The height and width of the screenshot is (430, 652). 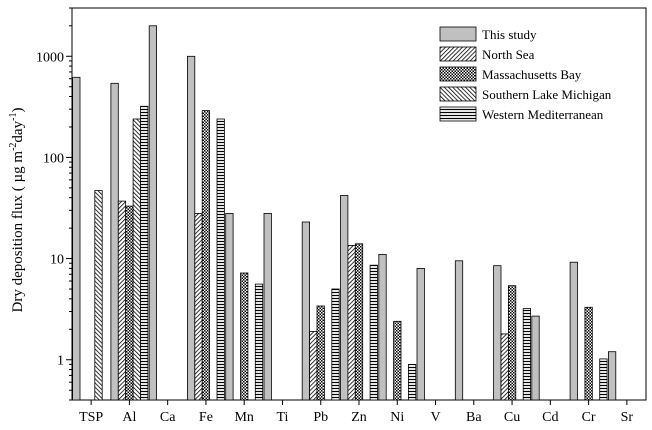 I want to click on x-tick-label: Fe, so click(x=206, y=417).